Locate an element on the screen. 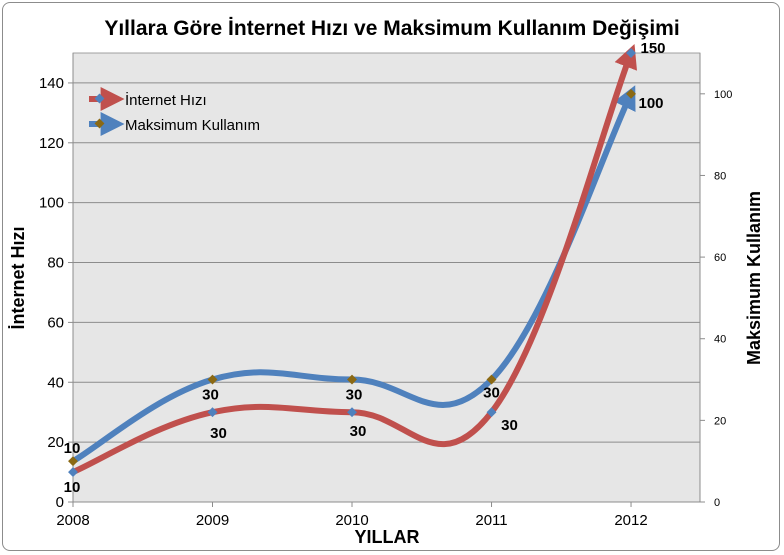 This screenshot has width=784, height=555. x-tick-label: 2009 is located at coordinates (212, 520).